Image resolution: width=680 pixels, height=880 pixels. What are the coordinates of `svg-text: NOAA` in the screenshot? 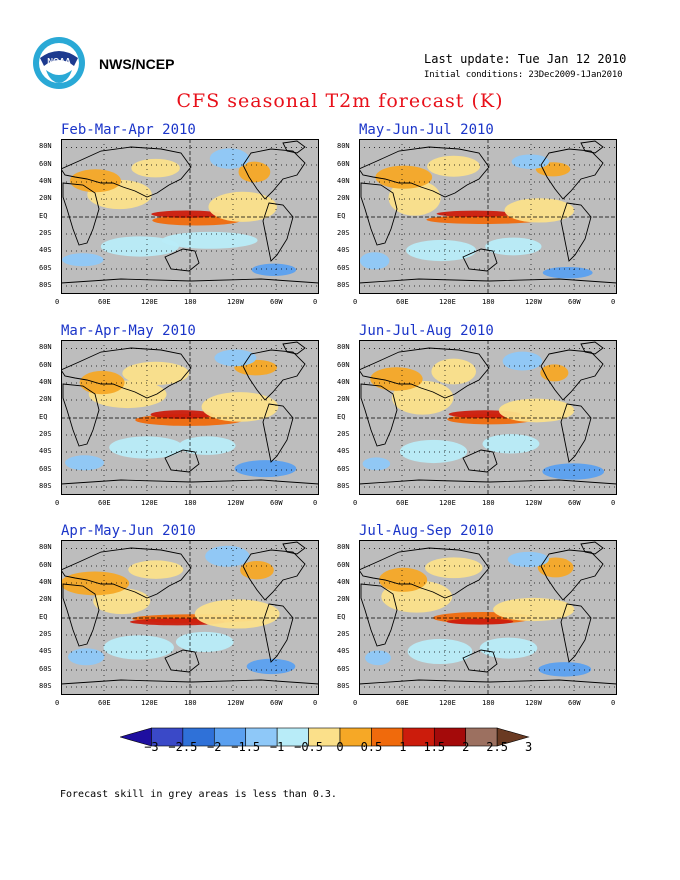 It's located at (59, 61).